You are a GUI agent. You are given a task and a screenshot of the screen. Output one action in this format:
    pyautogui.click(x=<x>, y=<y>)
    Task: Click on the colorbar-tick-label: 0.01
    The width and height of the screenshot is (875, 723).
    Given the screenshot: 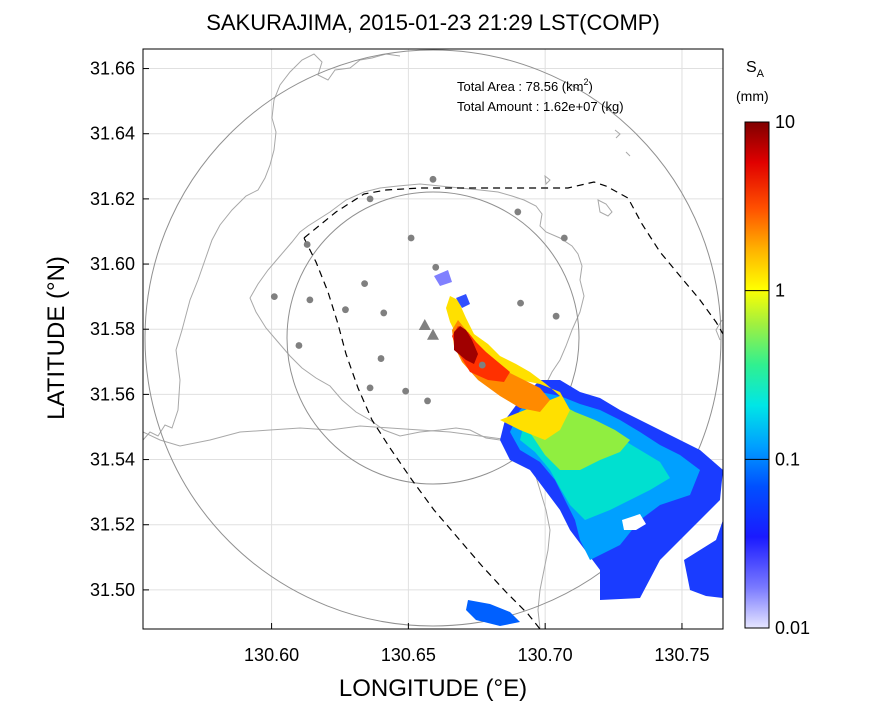 What is the action you would take?
    pyautogui.click(x=792, y=628)
    